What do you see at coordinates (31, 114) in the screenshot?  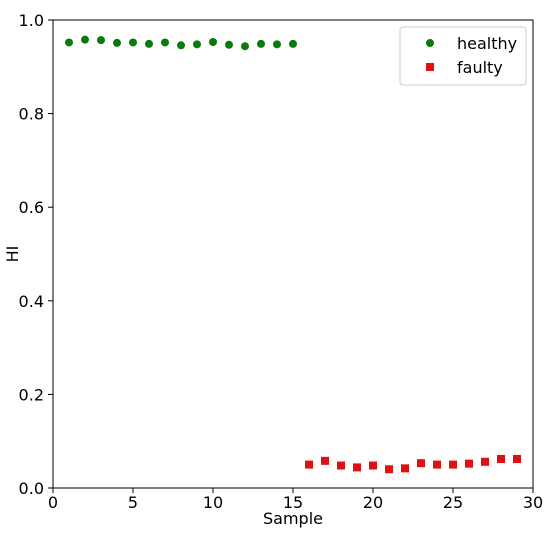 I see `y-tick-label: 0.8` at bounding box center [31, 114].